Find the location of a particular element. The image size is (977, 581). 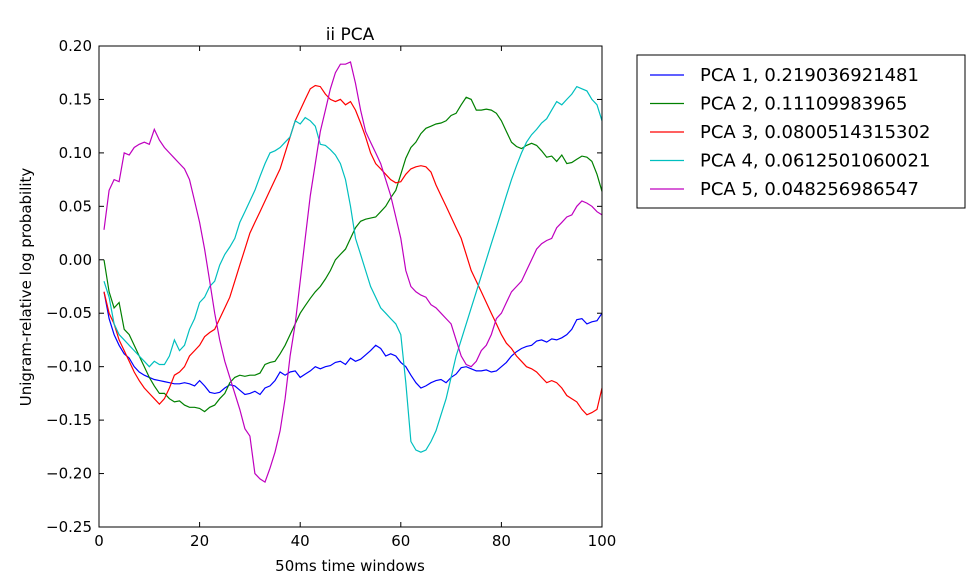

y-tick-label: −0.20 is located at coordinates (69, 474).